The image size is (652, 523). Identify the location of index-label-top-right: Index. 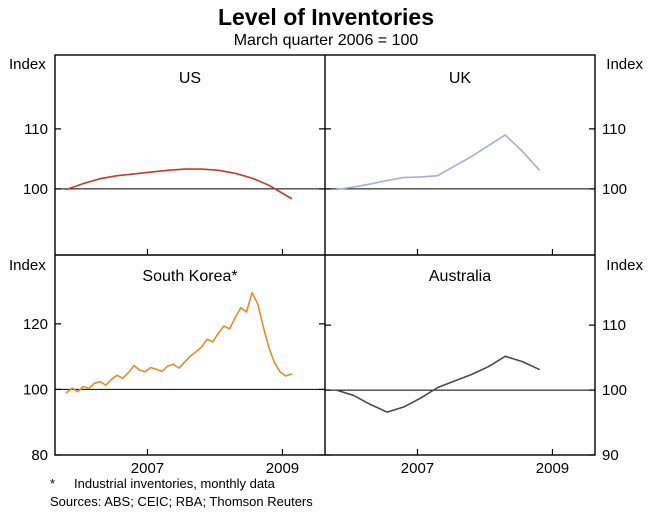
(624, 64).